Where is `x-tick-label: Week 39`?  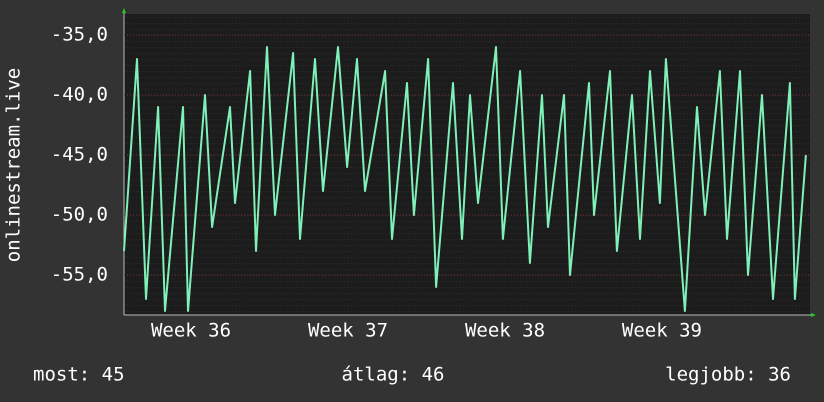
x-tick-label: Week 39 is located at coordinates (662, 331).